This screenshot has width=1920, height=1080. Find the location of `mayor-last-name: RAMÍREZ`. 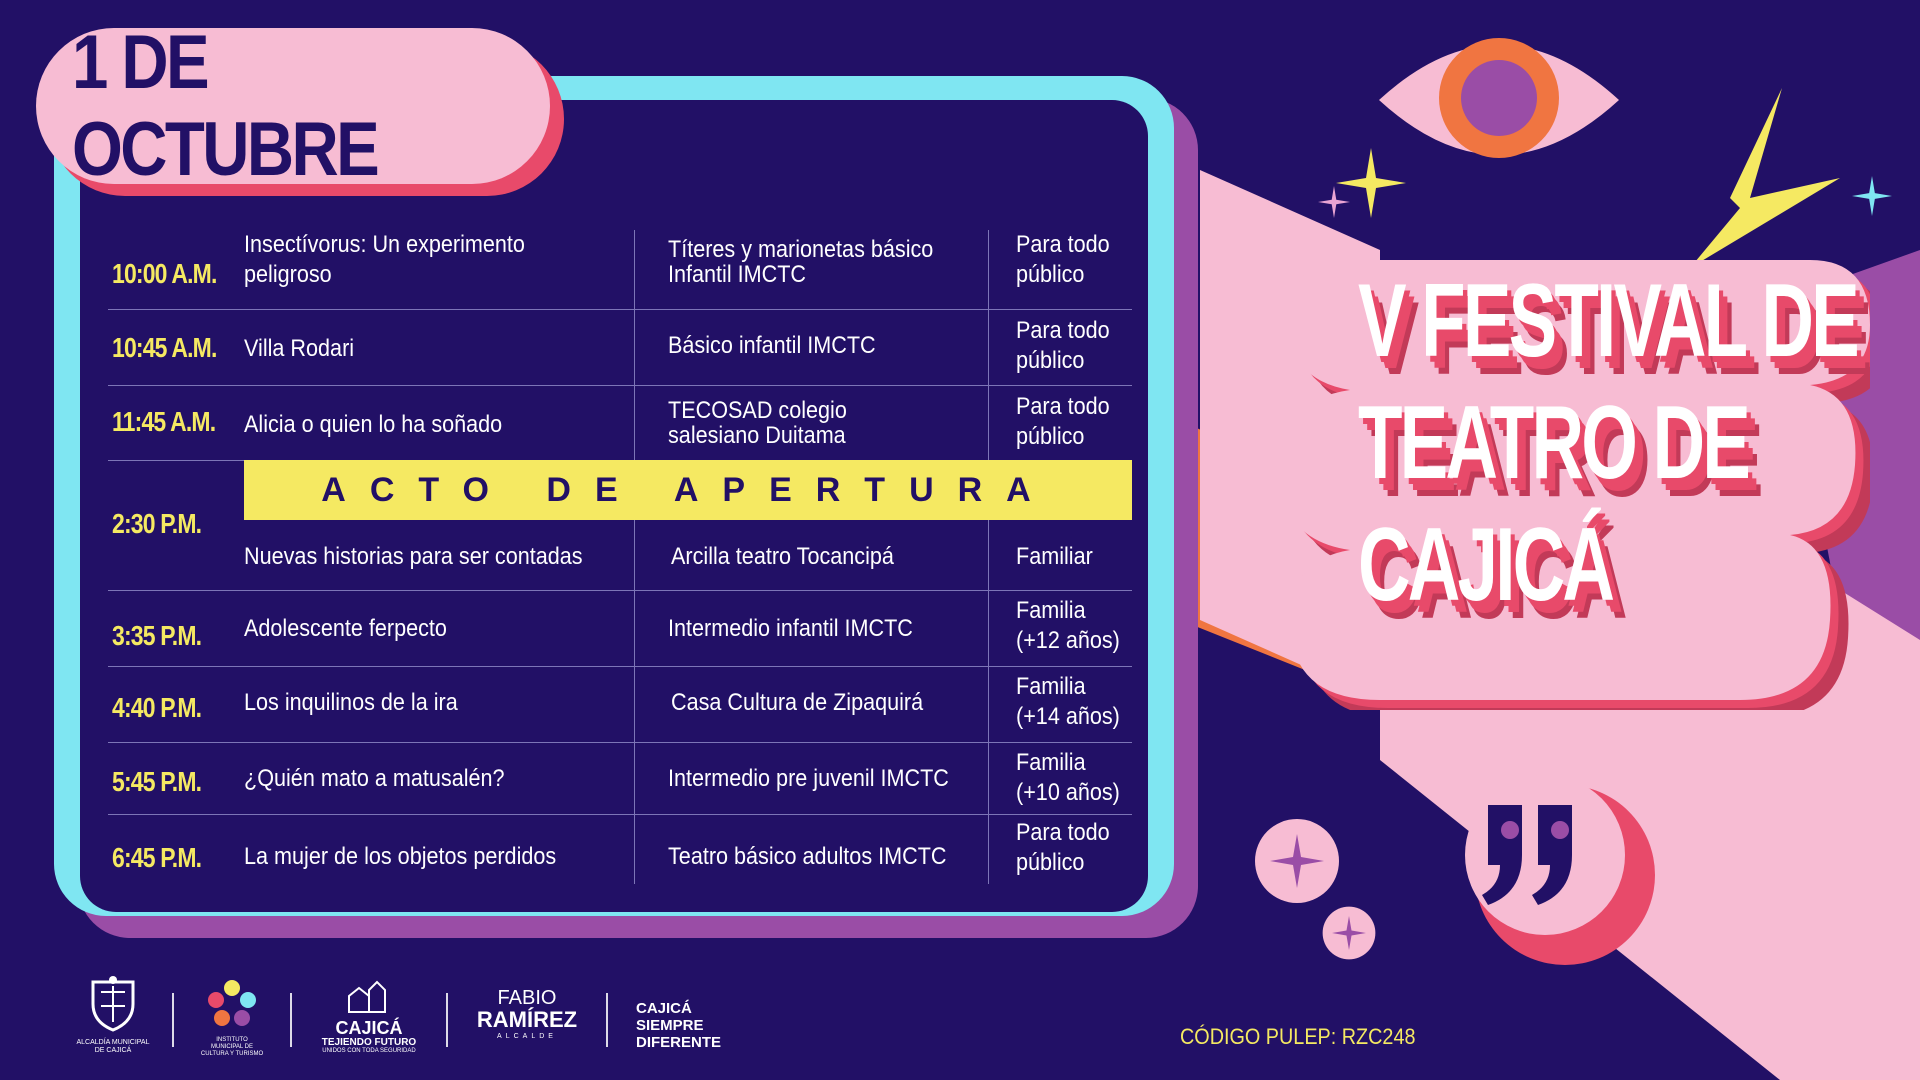

mayor-last-name: RAMÍREZ is located at coordinates (527, 1019).